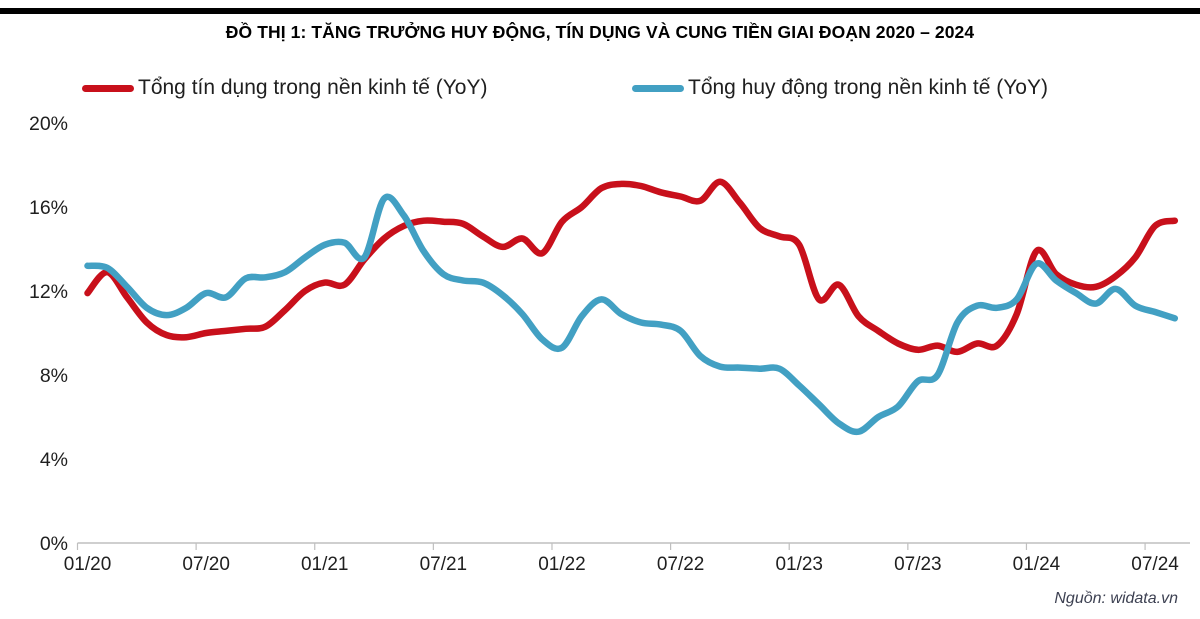 The image size is (1200, 619). Describe the element at coordinates (48, 208) in the screenshot. I see `y-tick-label: 16%` at that location.